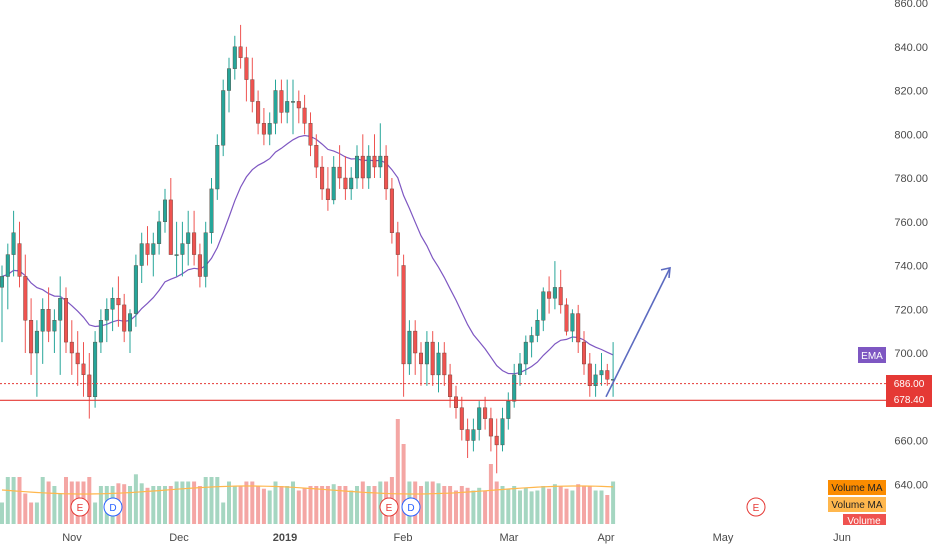  What do you see at coordinates (665, 272) in the screenshot?
I see `arrow-head` at bounding box center [665, 272].